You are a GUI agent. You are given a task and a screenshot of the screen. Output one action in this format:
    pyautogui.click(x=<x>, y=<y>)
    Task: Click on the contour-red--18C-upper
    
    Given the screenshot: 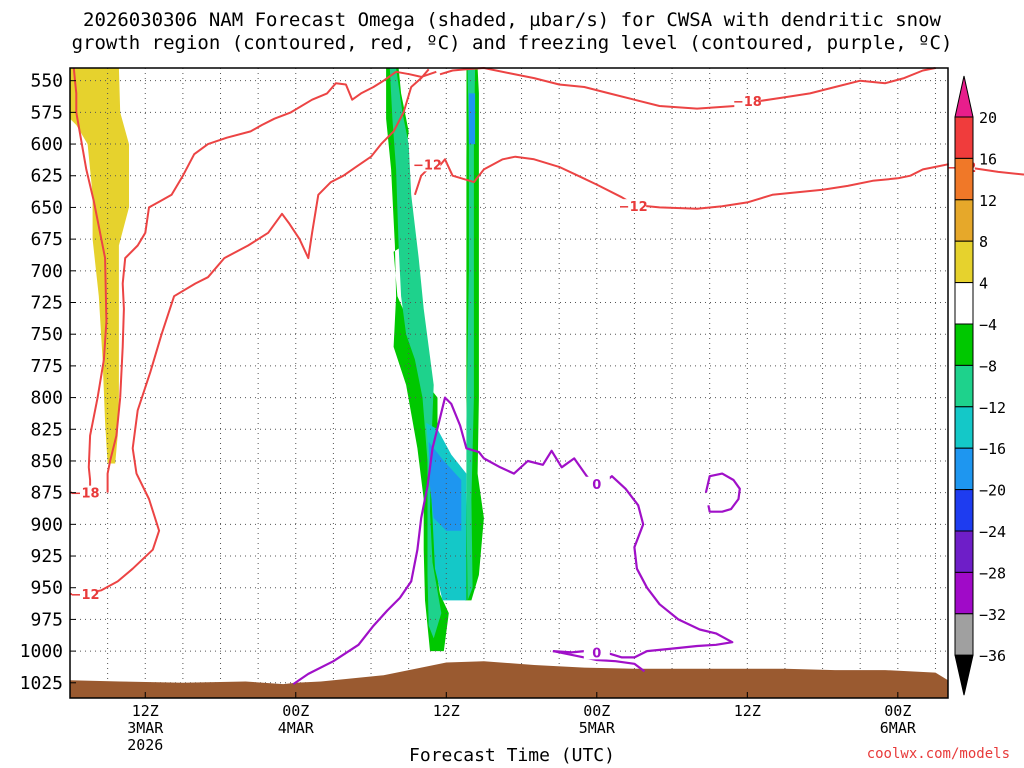 What is the action you would take?
    pyautogui.click(x=687, y=88)
    